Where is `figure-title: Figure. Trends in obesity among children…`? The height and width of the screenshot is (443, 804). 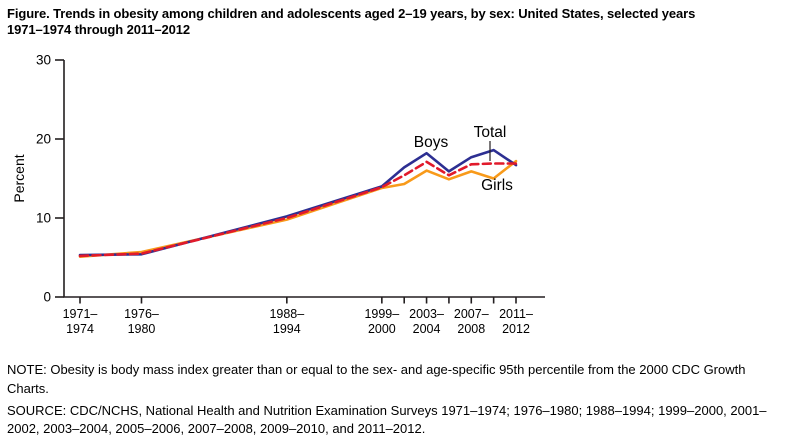 figure-title: Figure. Trends in obesity among children… is located at coordinates (351, 21).